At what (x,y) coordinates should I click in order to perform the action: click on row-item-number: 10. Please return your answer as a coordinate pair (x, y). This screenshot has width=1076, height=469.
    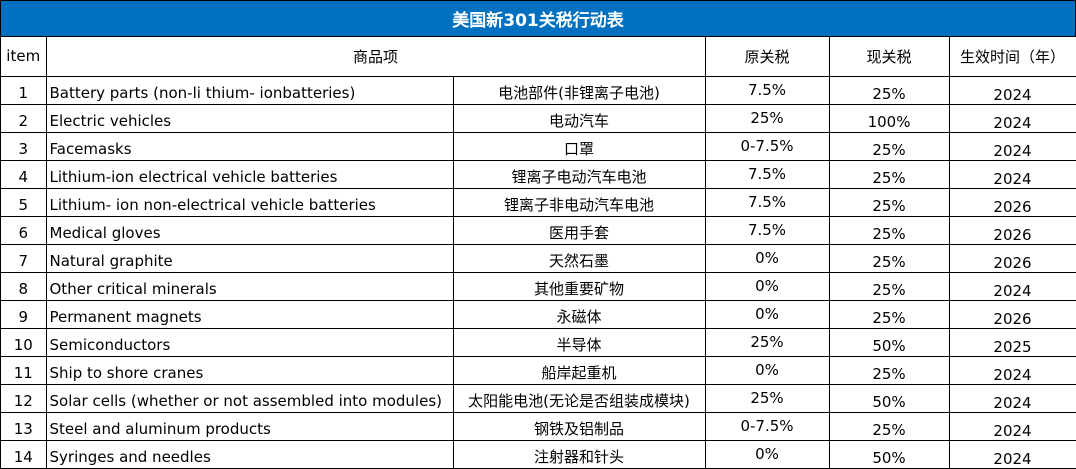
    Looking at the image, I should click on (24, 342).